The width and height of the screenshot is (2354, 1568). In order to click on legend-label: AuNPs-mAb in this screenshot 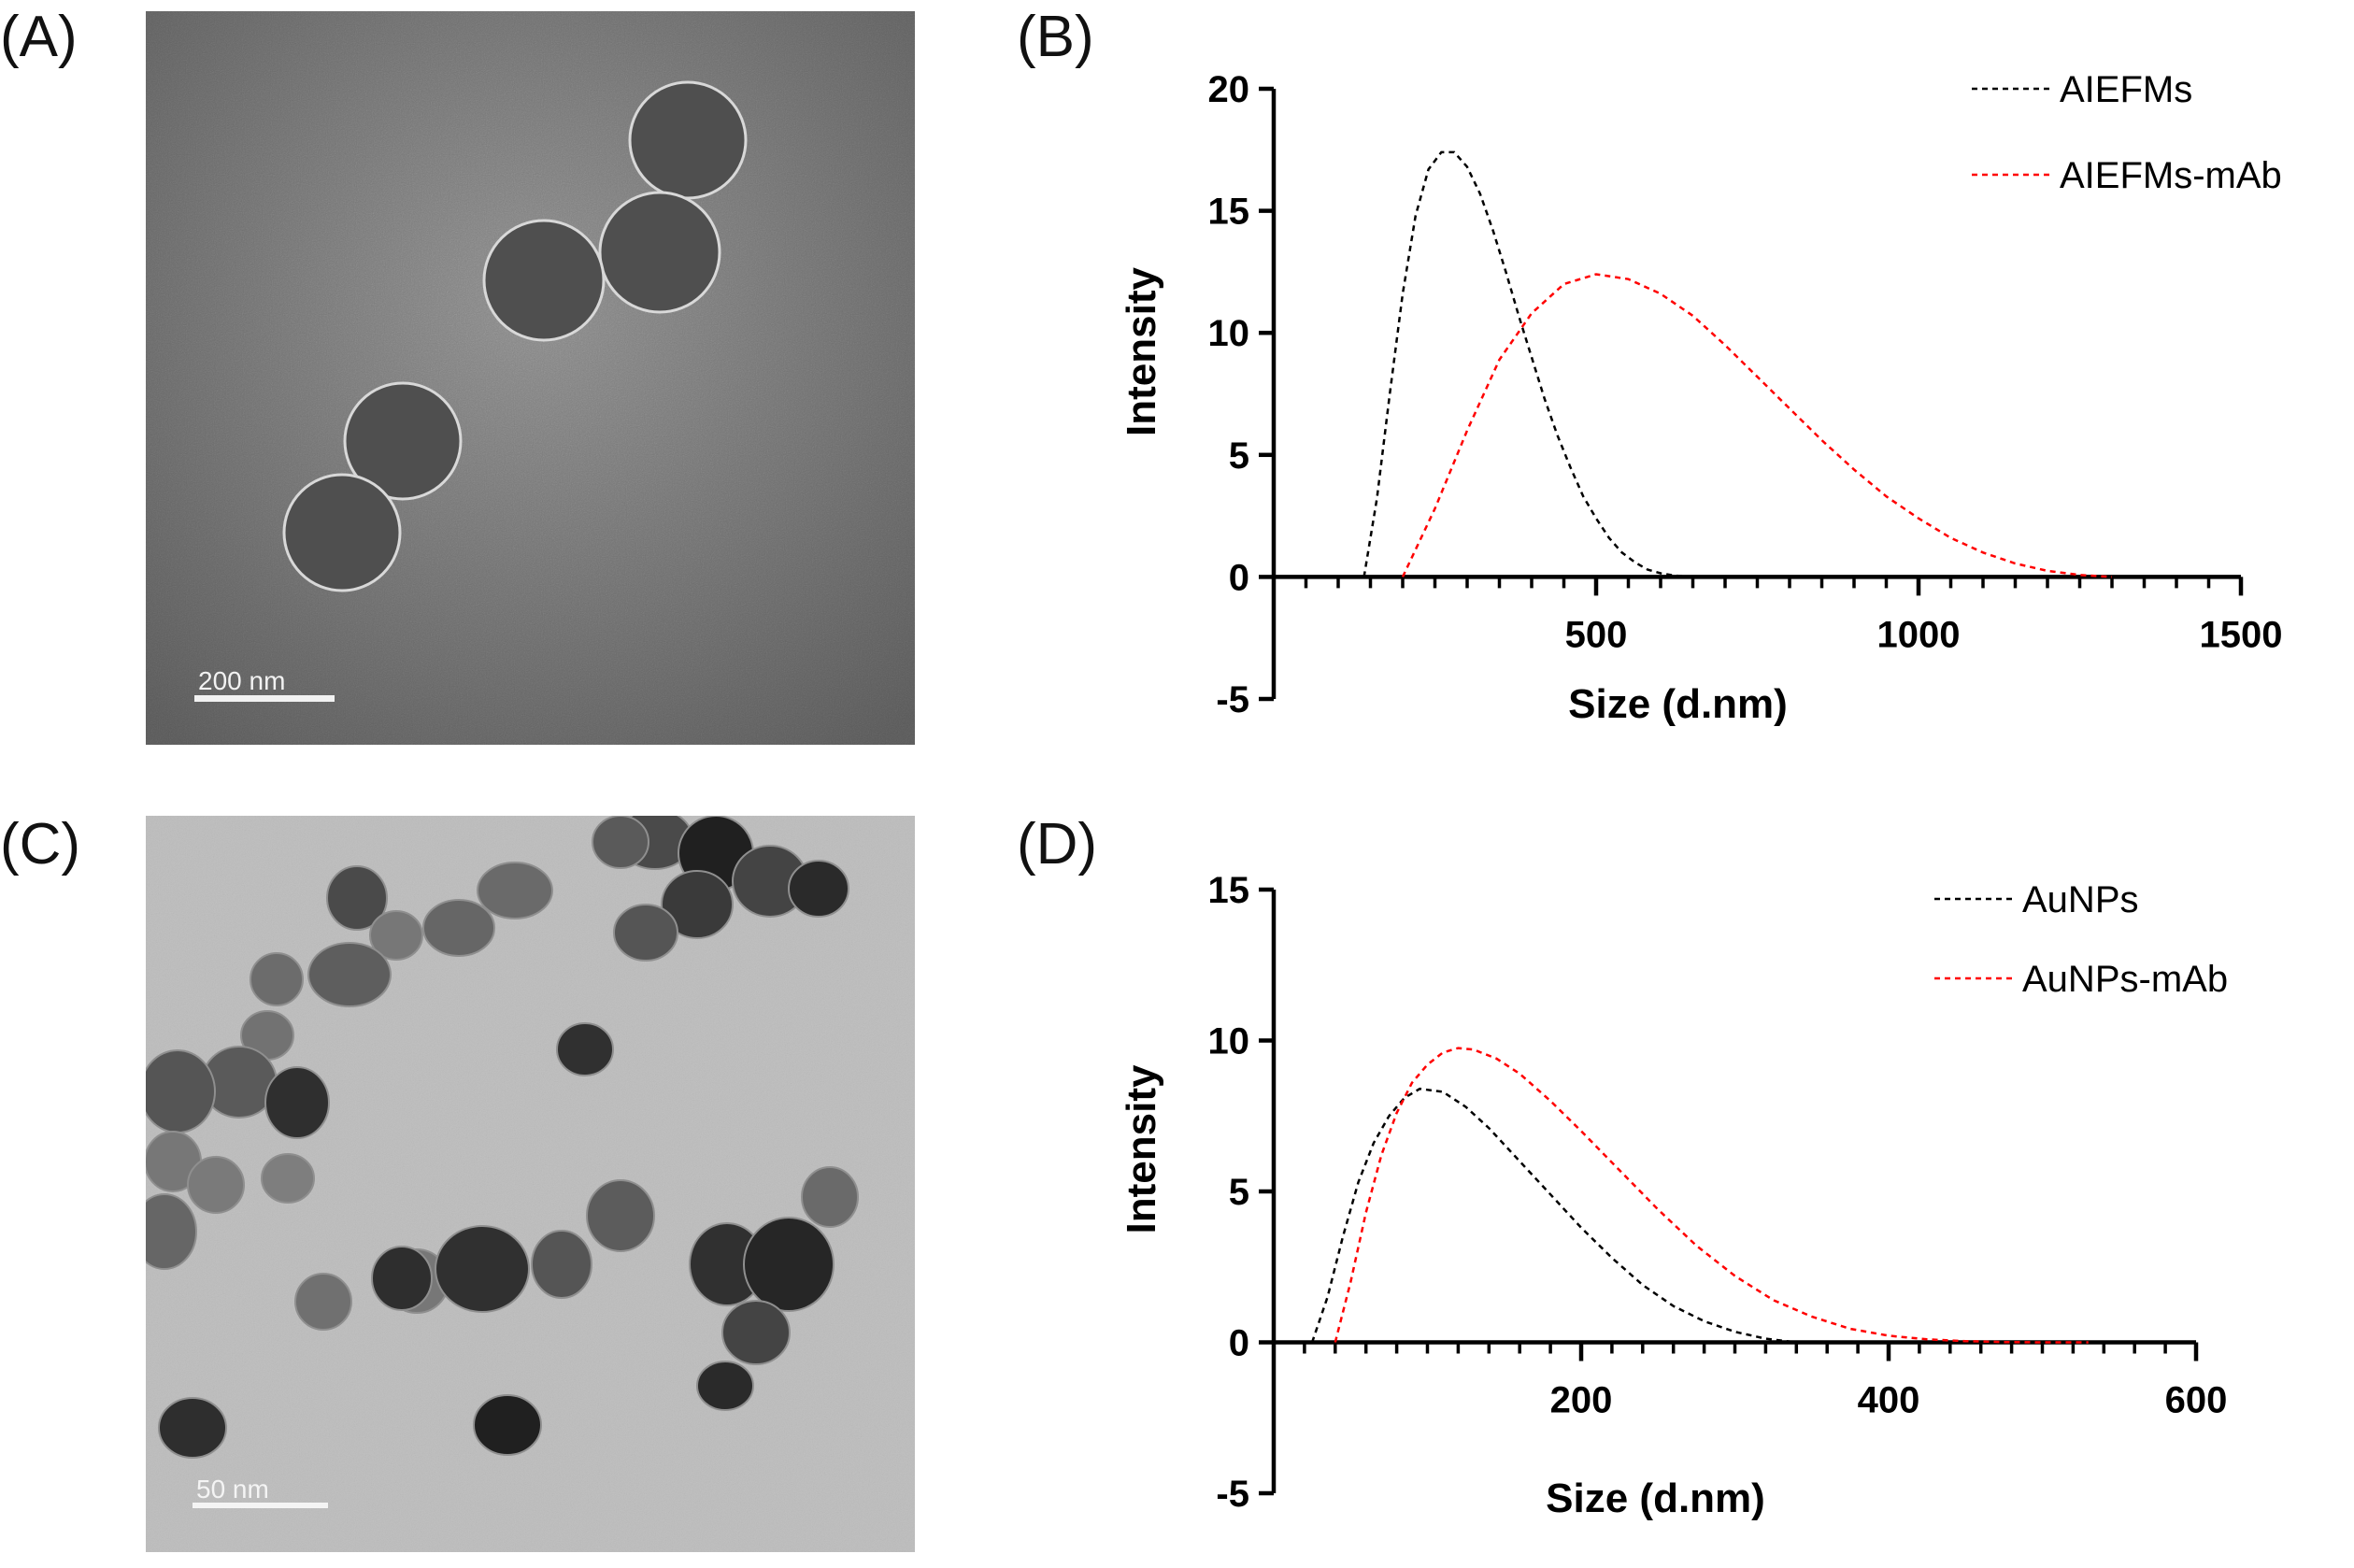, I will do `click(2125, 979)`.